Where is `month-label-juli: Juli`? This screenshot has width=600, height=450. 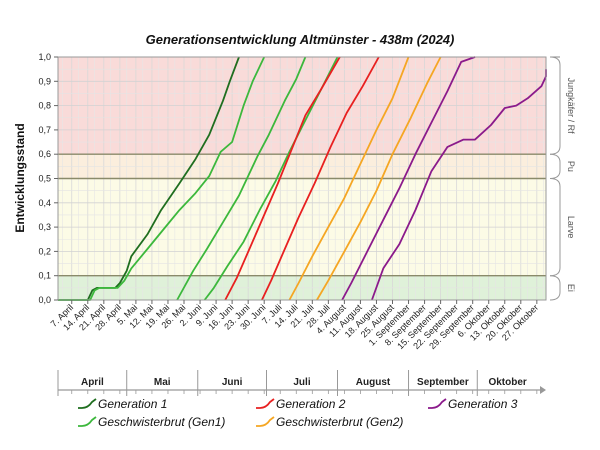
month-label-juli: Juli is located at coordinates (301, 382).